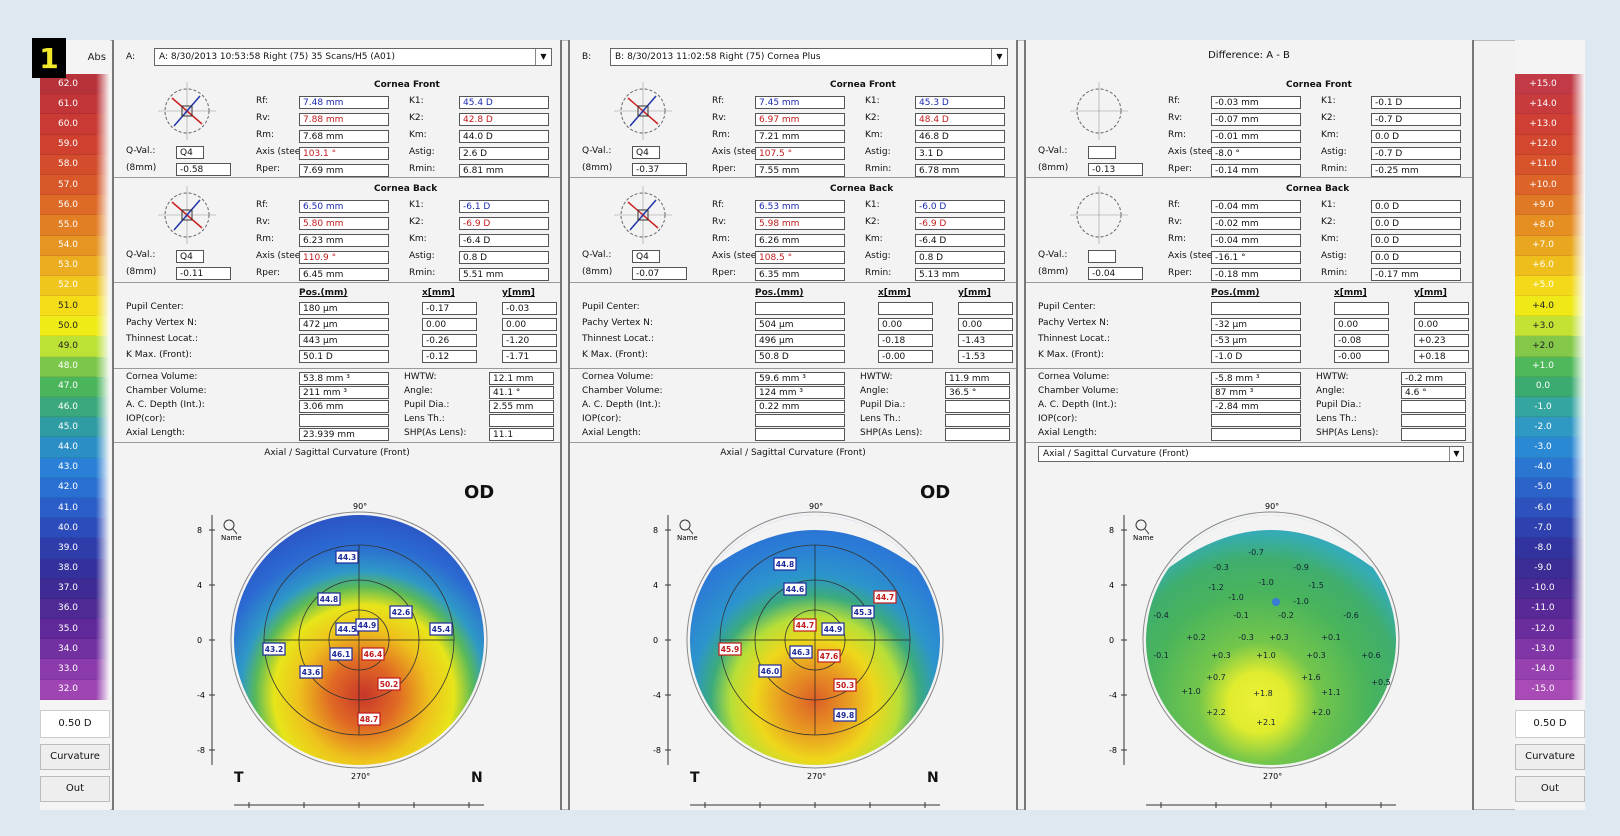 This screenshot has width=1620, height=836. Describe the element at coordinates (274, 649) in the screenshot. I see `curvature-marker: 43.2` at that location.